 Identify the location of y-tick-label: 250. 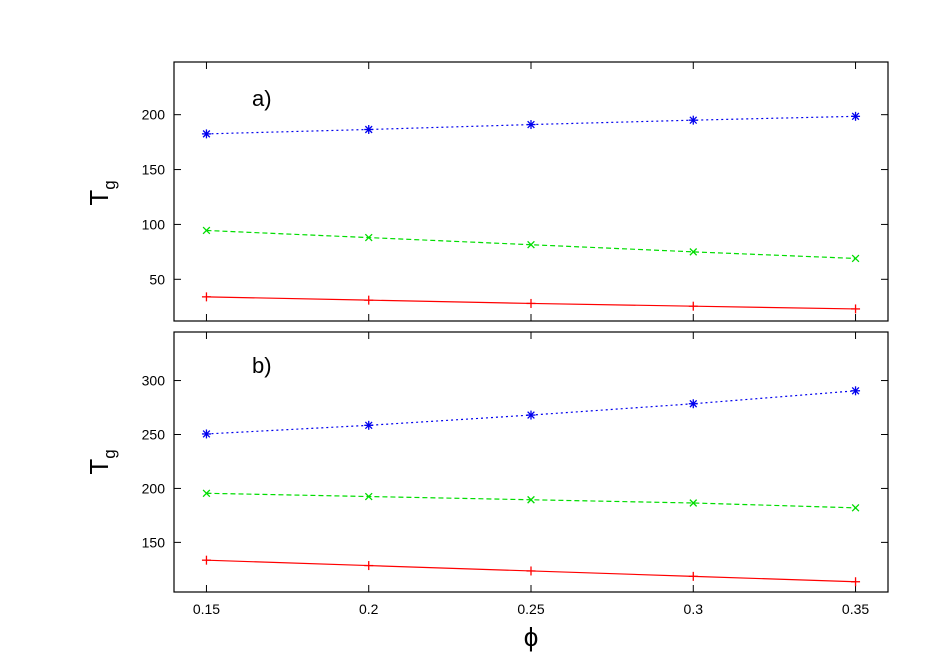
(154, 434).